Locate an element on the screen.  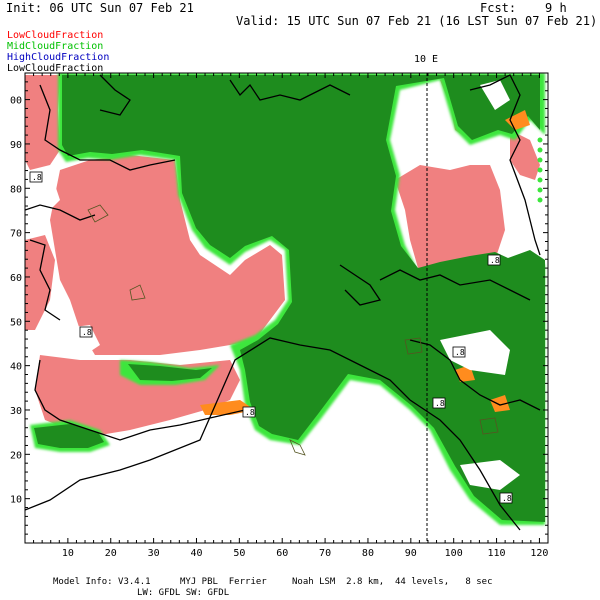
legend-total-cloud: LowCloudFraction is located at coordinates (55, 68).